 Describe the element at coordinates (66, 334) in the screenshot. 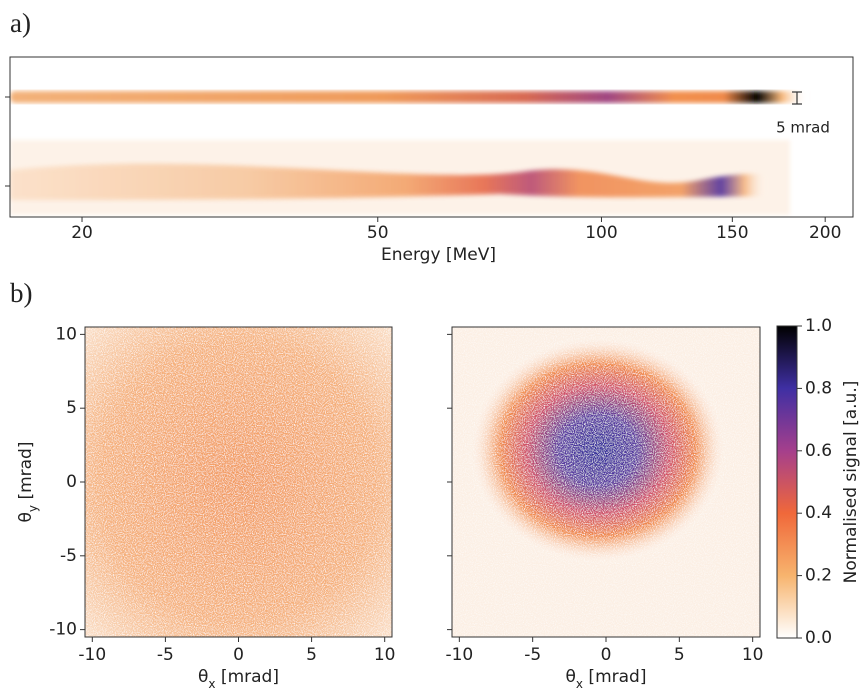

I see `y-tick-label: 10` at that location.